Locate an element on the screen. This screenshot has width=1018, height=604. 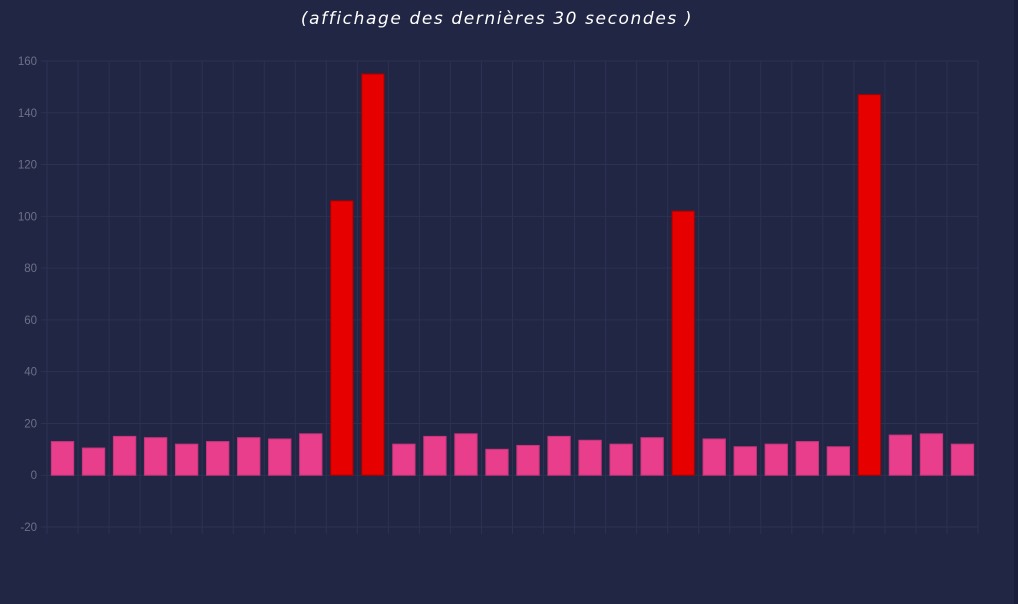
chart-title: (affichage des dernières 30 secondes ) is located at coordinates (497, 19).